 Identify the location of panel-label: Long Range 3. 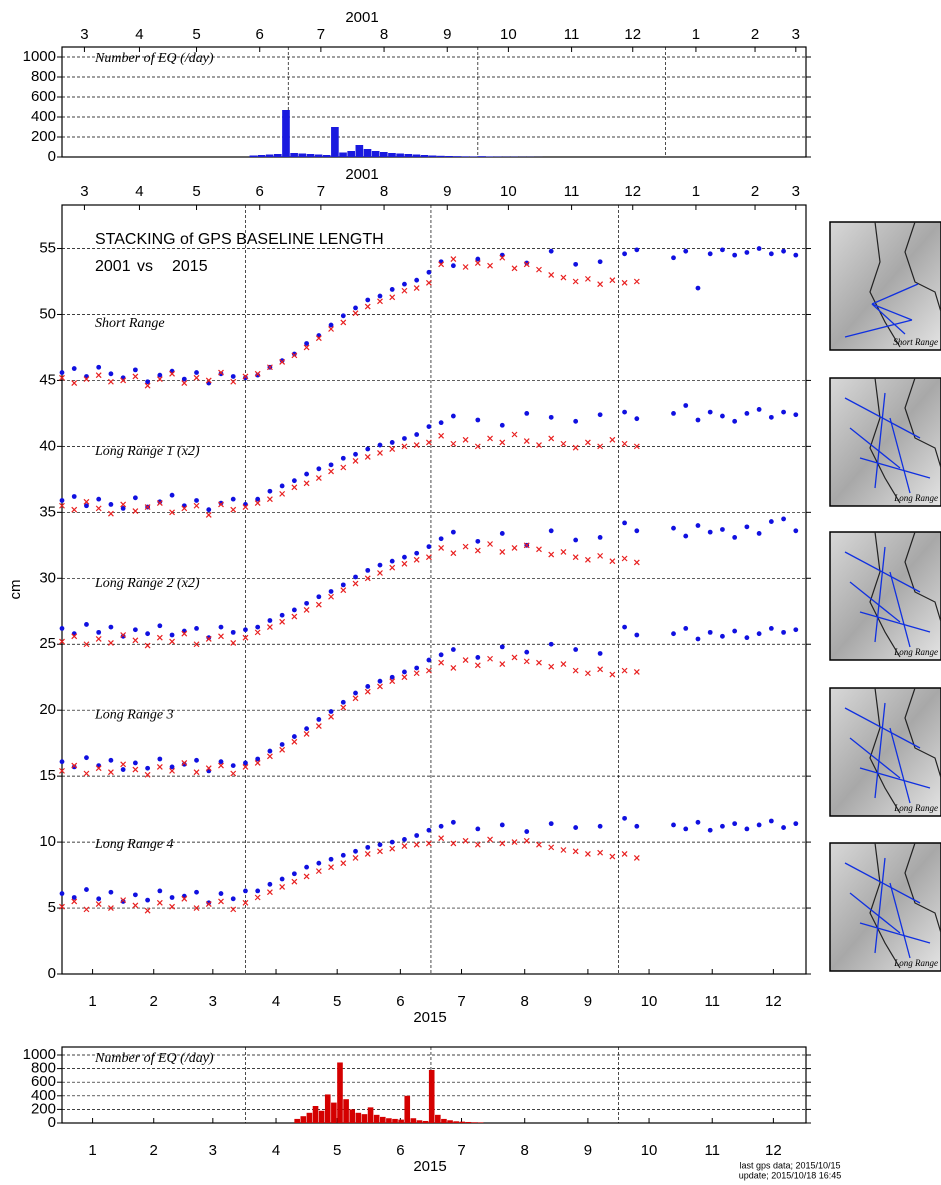
(134, 715).